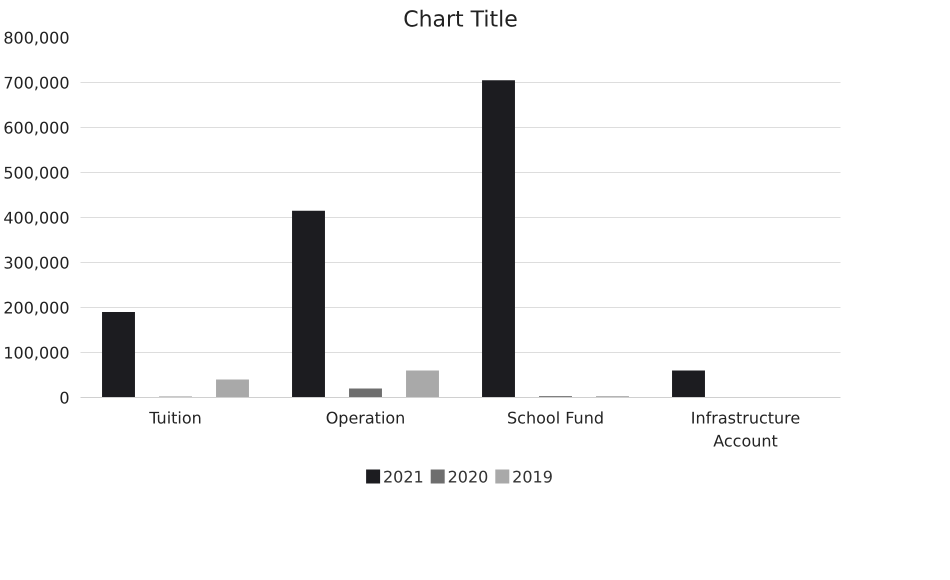  I want to click on y-tick-label: 800,000, so click(36, 38).